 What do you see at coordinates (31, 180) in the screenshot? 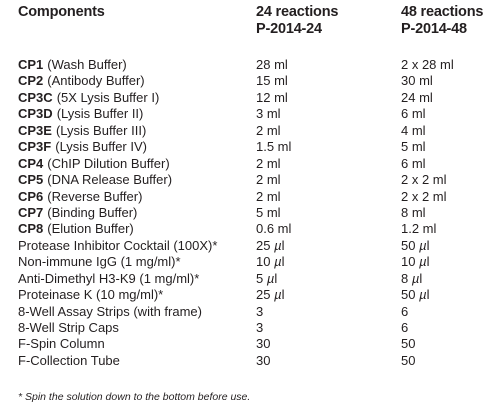
I see `component-code: CP5` at bounding box center [31, 180].